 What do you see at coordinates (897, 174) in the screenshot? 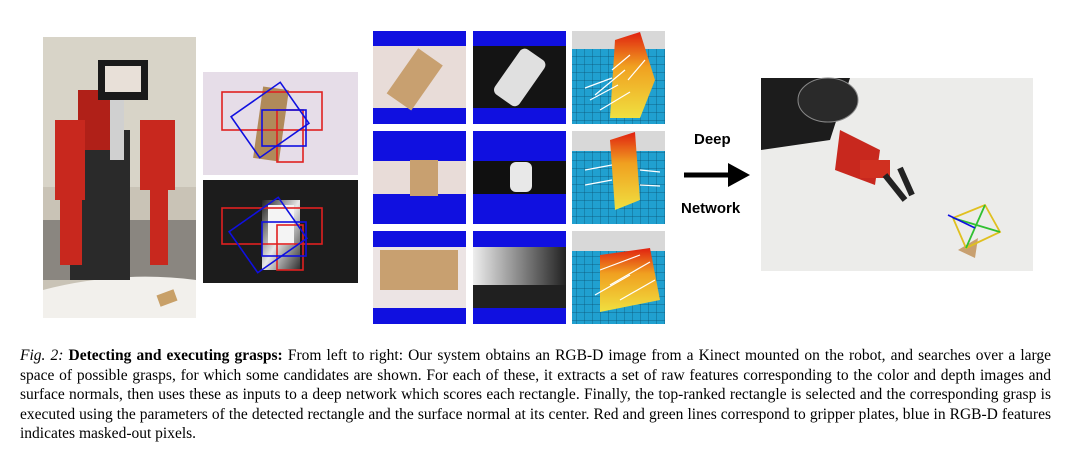
I see `grasp-execution-photo` at bounding box center [897, 174].